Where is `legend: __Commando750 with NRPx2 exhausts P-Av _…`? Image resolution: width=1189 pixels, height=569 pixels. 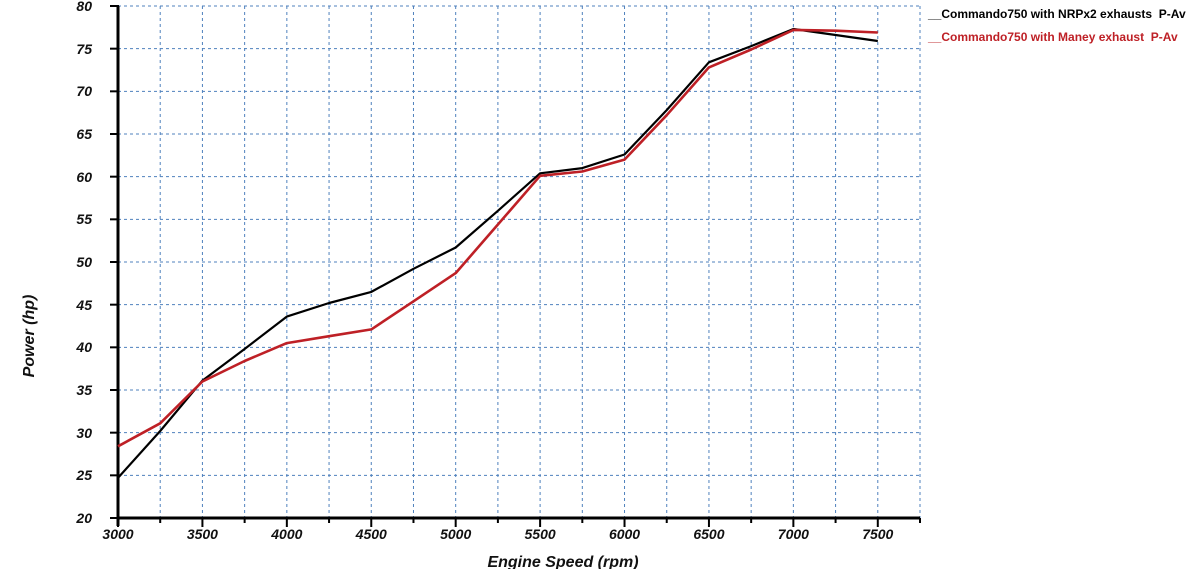
legend: __Commando750 with NRPx2 exhausts P-Av _… is located at coordinates (1057, 25).